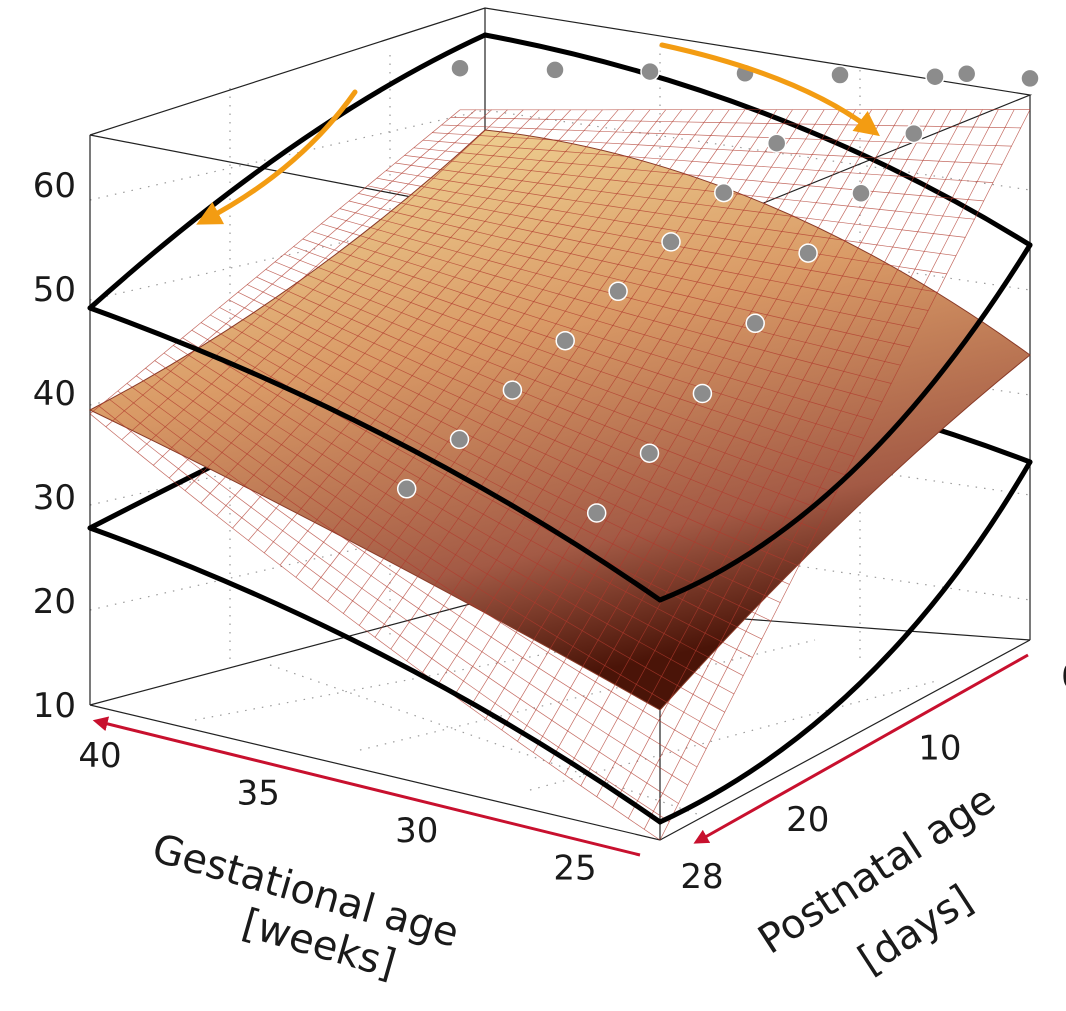 This screenshot has width=1066, height=1011. What do you see at coordinates (54, 394) in the screenshot?
I see `z-tick-label: 40` at bounding box center [54, 394].